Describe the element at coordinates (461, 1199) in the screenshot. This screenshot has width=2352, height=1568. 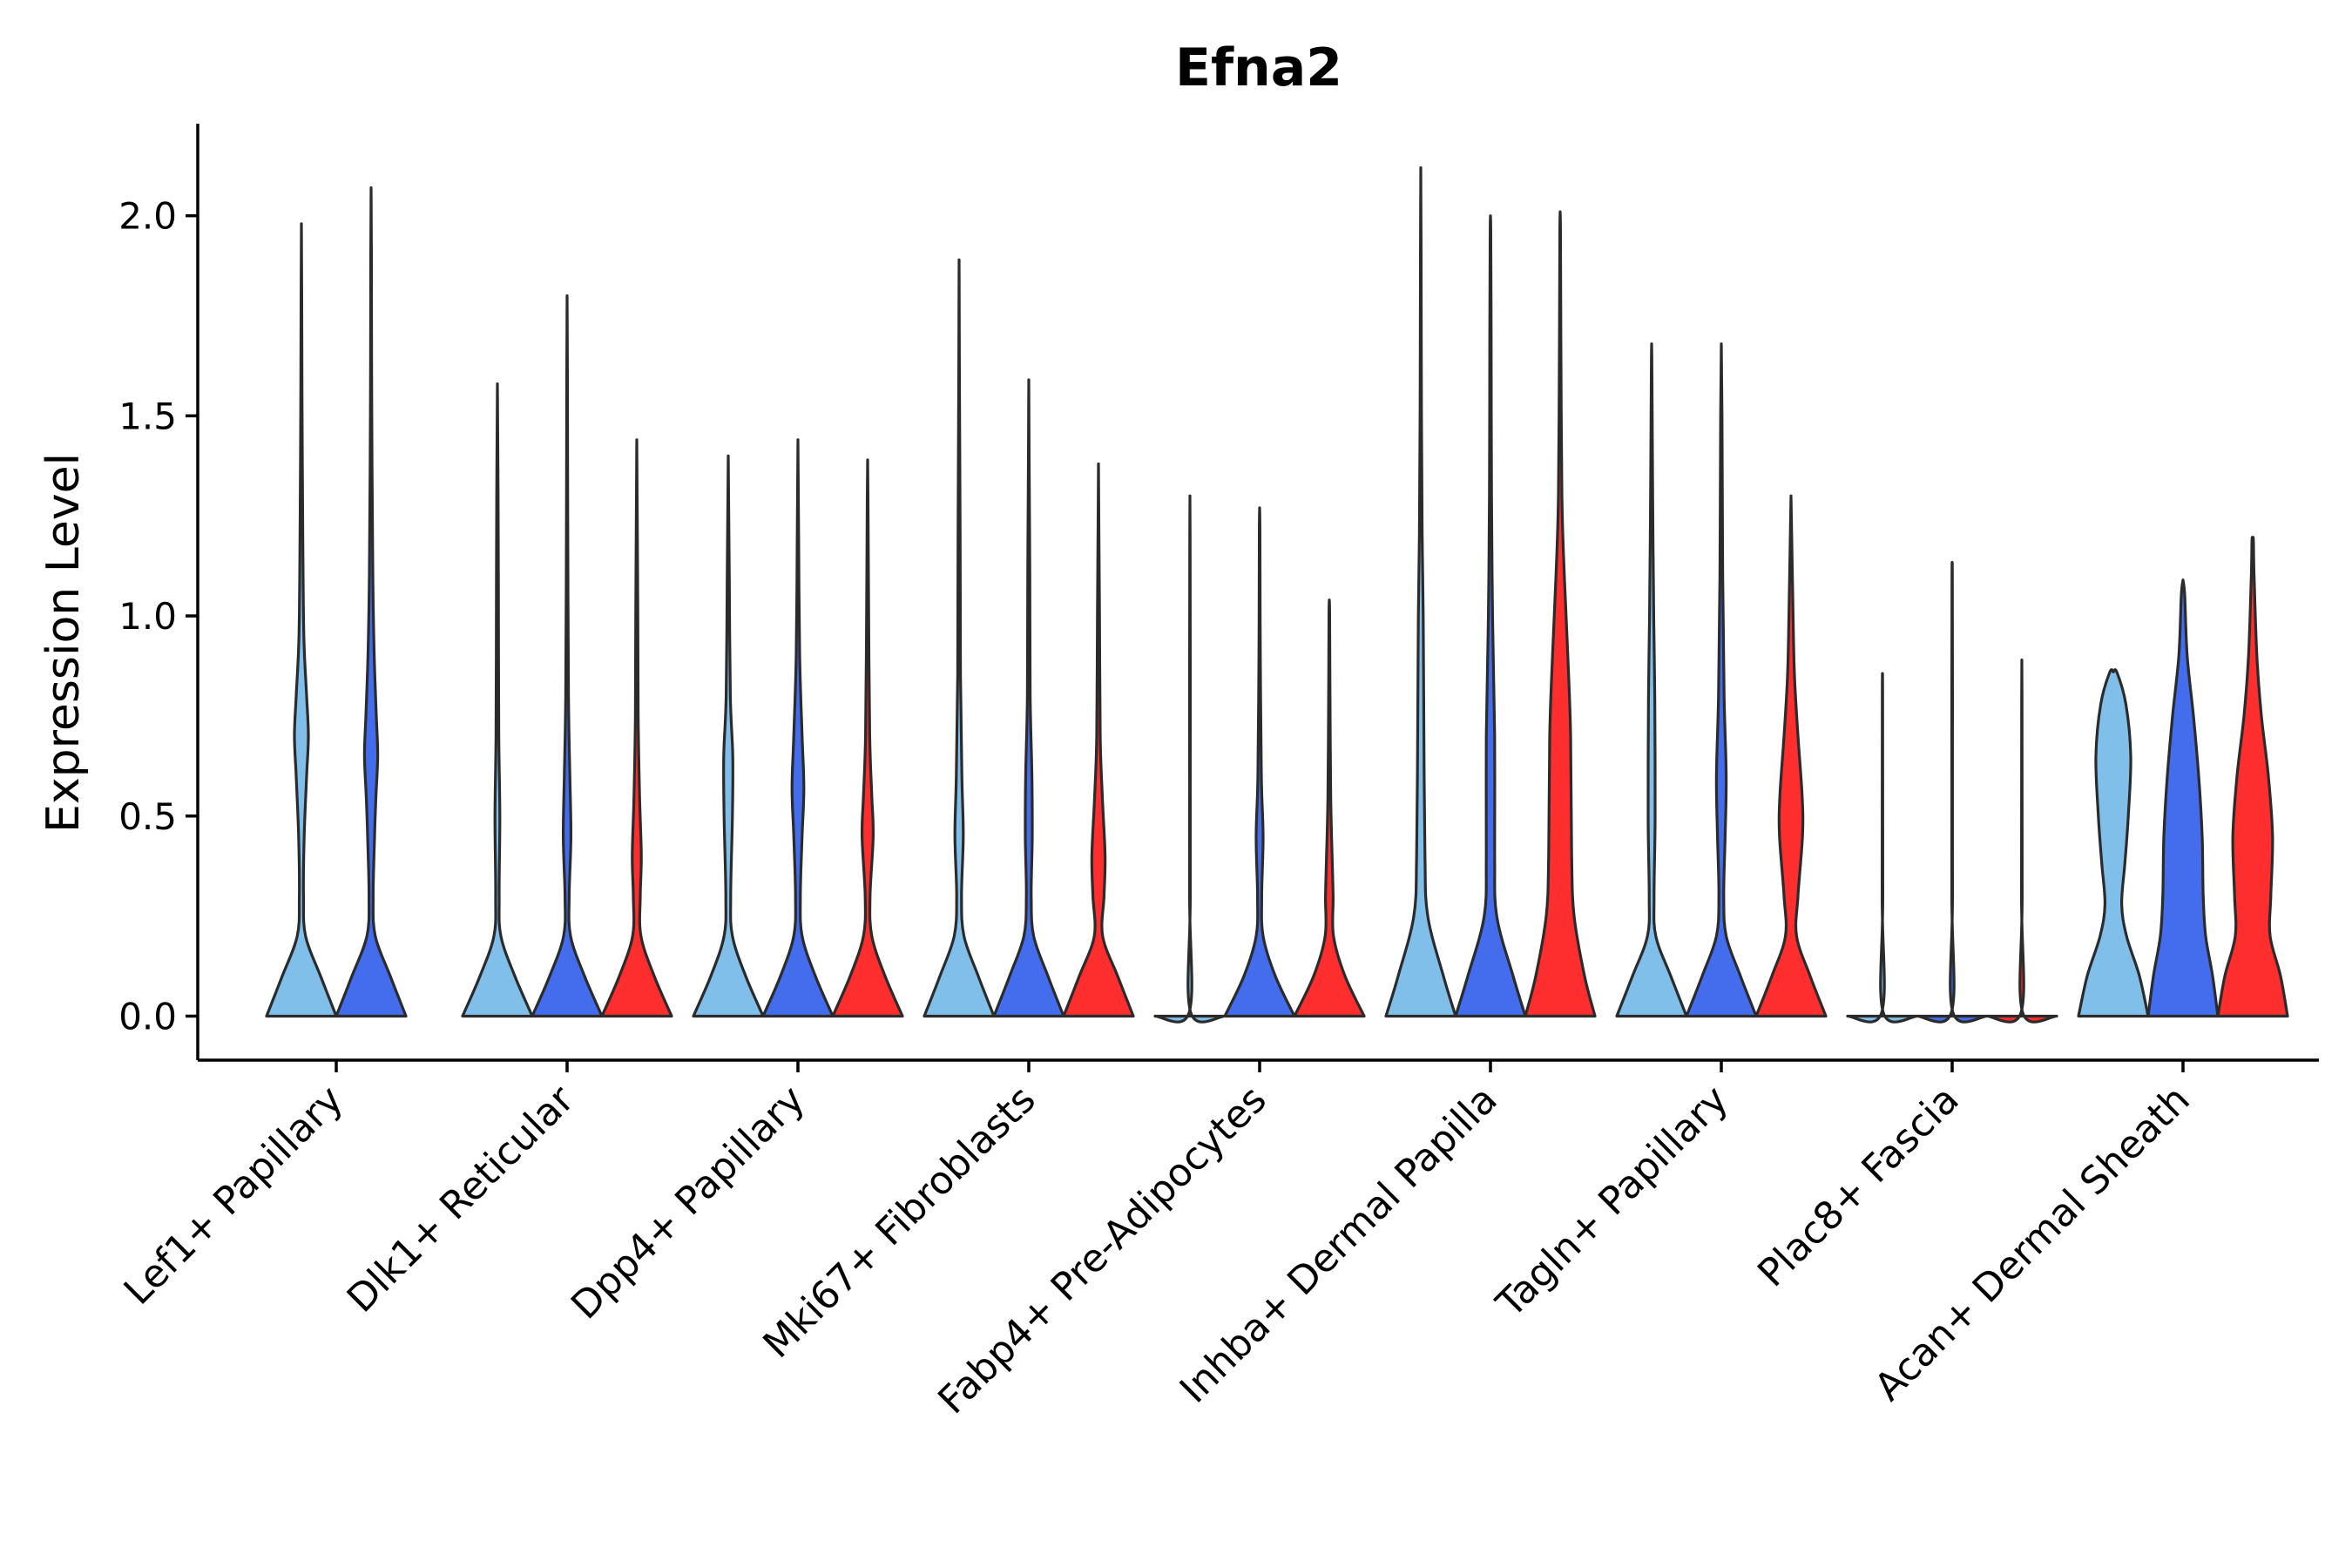
I see `x-tick-label: Dlk1+ Reticular` at that location.